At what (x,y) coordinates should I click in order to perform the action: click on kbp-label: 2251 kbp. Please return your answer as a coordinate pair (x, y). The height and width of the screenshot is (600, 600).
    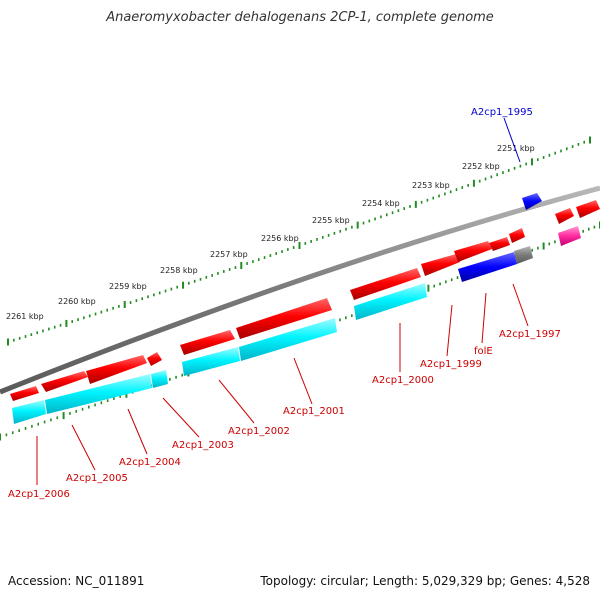
    Looking at the image, I should click on (516, 148).